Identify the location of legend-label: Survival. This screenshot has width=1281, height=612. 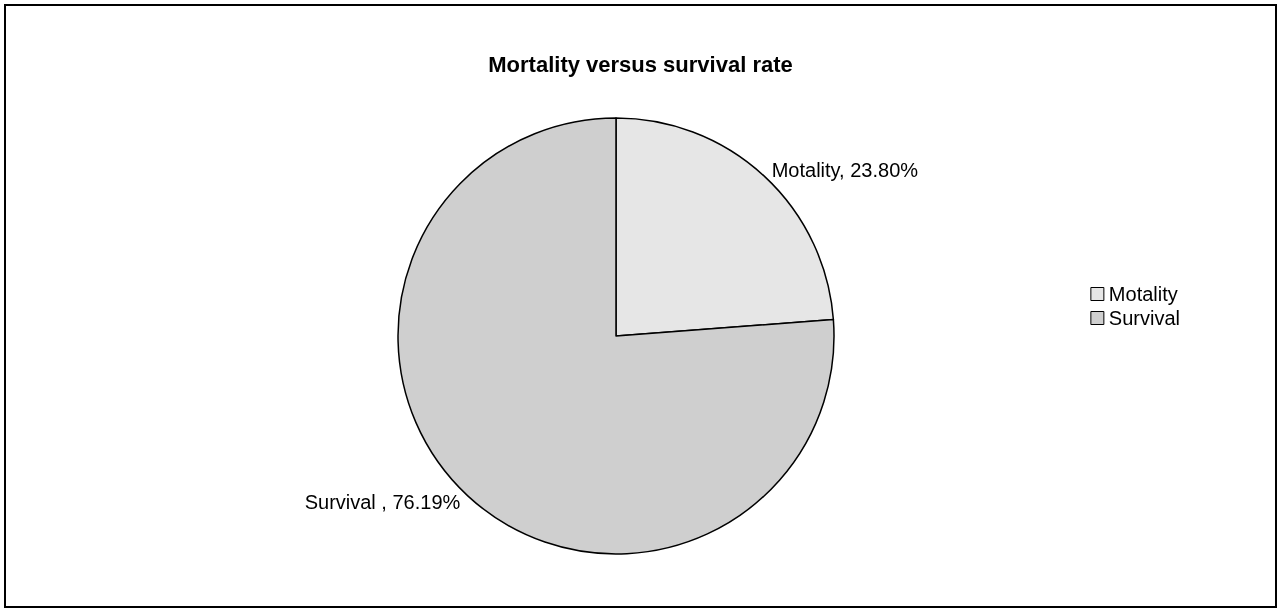
(1144, 318).